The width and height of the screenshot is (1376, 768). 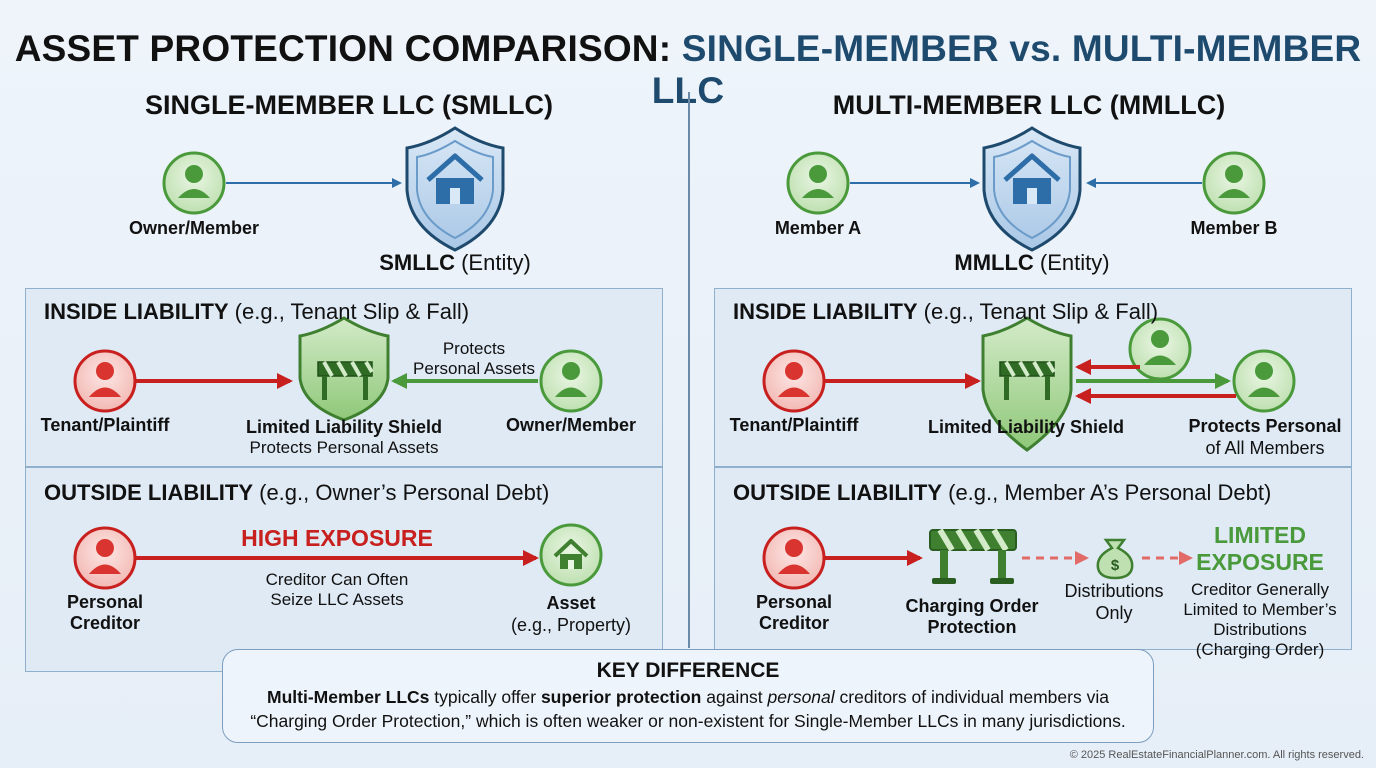 I want to click on smllc-creditor-label-line2: Creditor, so click(x=104, y=623).